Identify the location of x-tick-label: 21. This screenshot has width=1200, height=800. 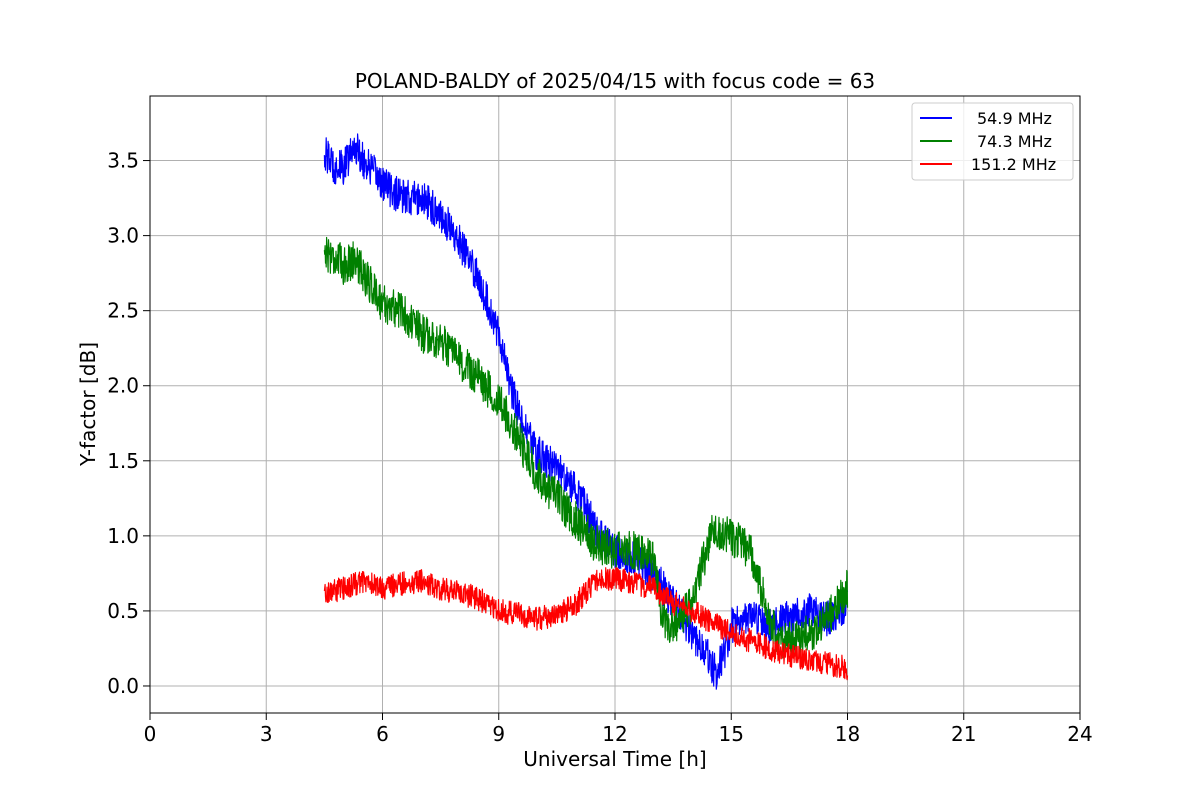
(963, 734).